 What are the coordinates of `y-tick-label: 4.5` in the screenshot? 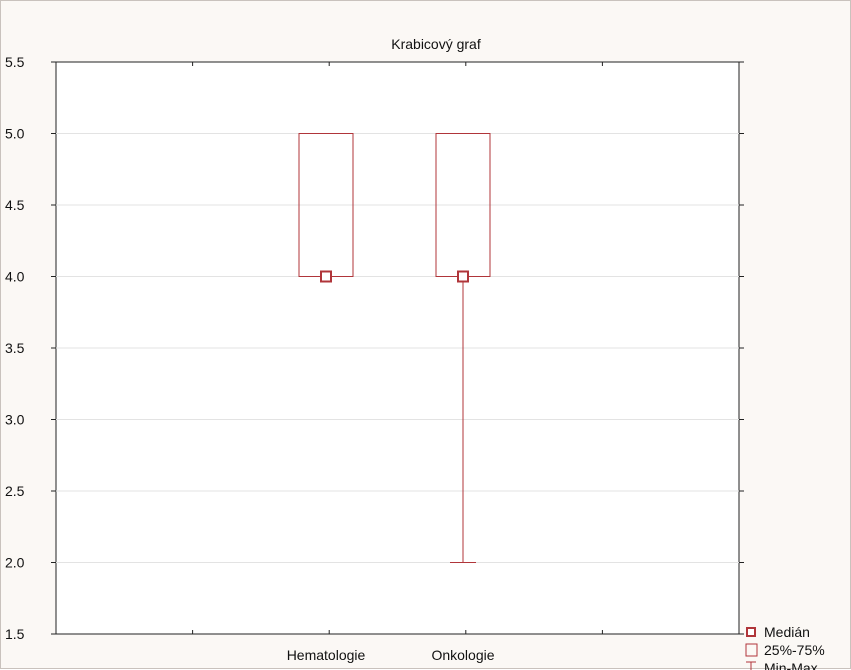 It's located at (15, 205).